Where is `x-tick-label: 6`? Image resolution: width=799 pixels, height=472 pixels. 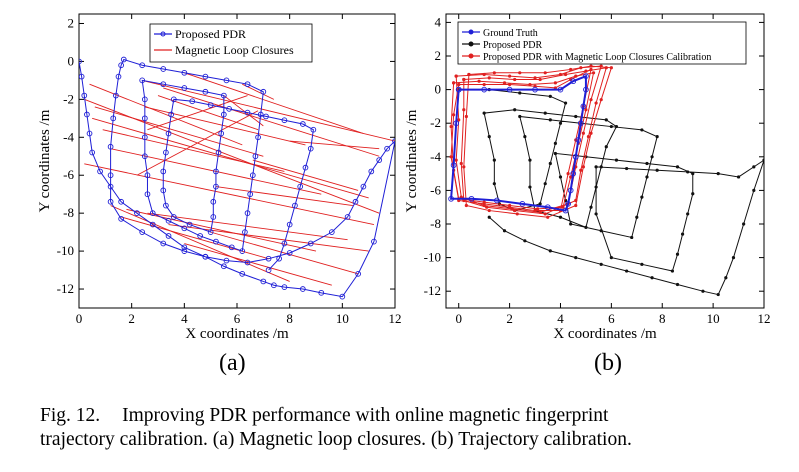
x-tick-label: 6 is located at coordinates (611, 318).